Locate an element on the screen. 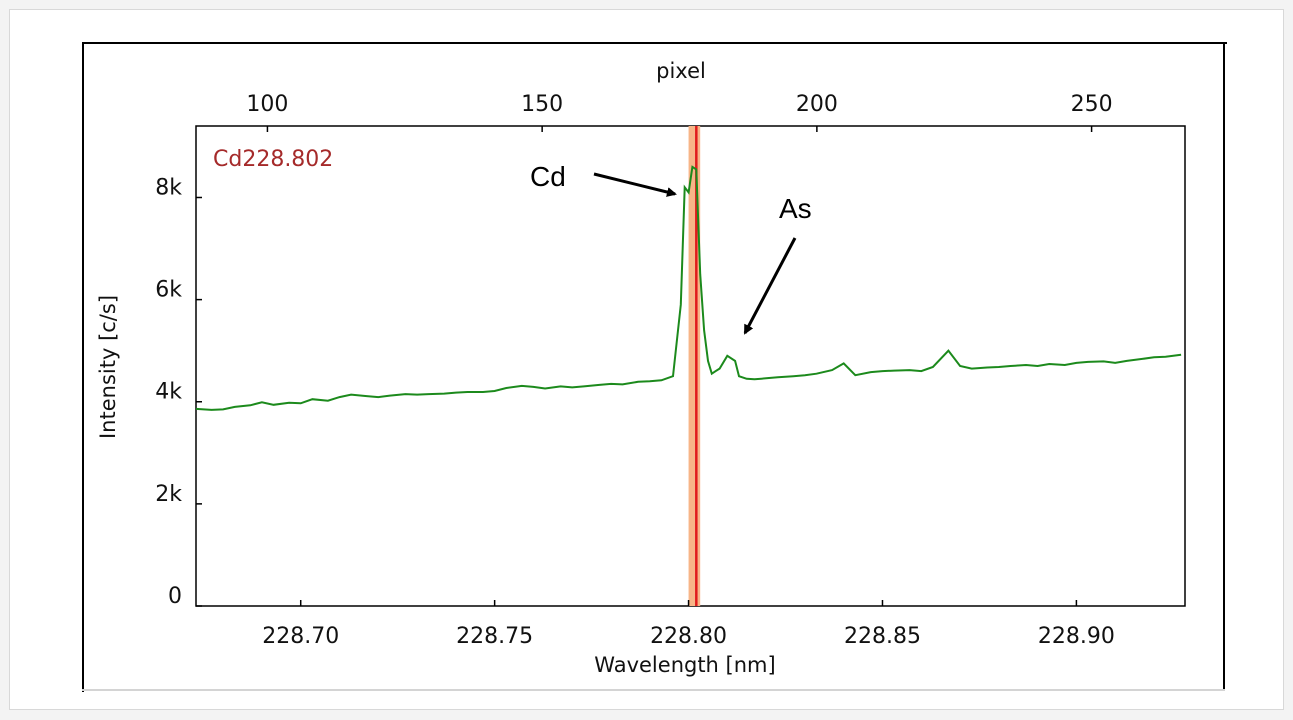 The width and height of the screenshot is (1293, 720). line-id-label: Cd228.802 is located at coordinates (273, 159).